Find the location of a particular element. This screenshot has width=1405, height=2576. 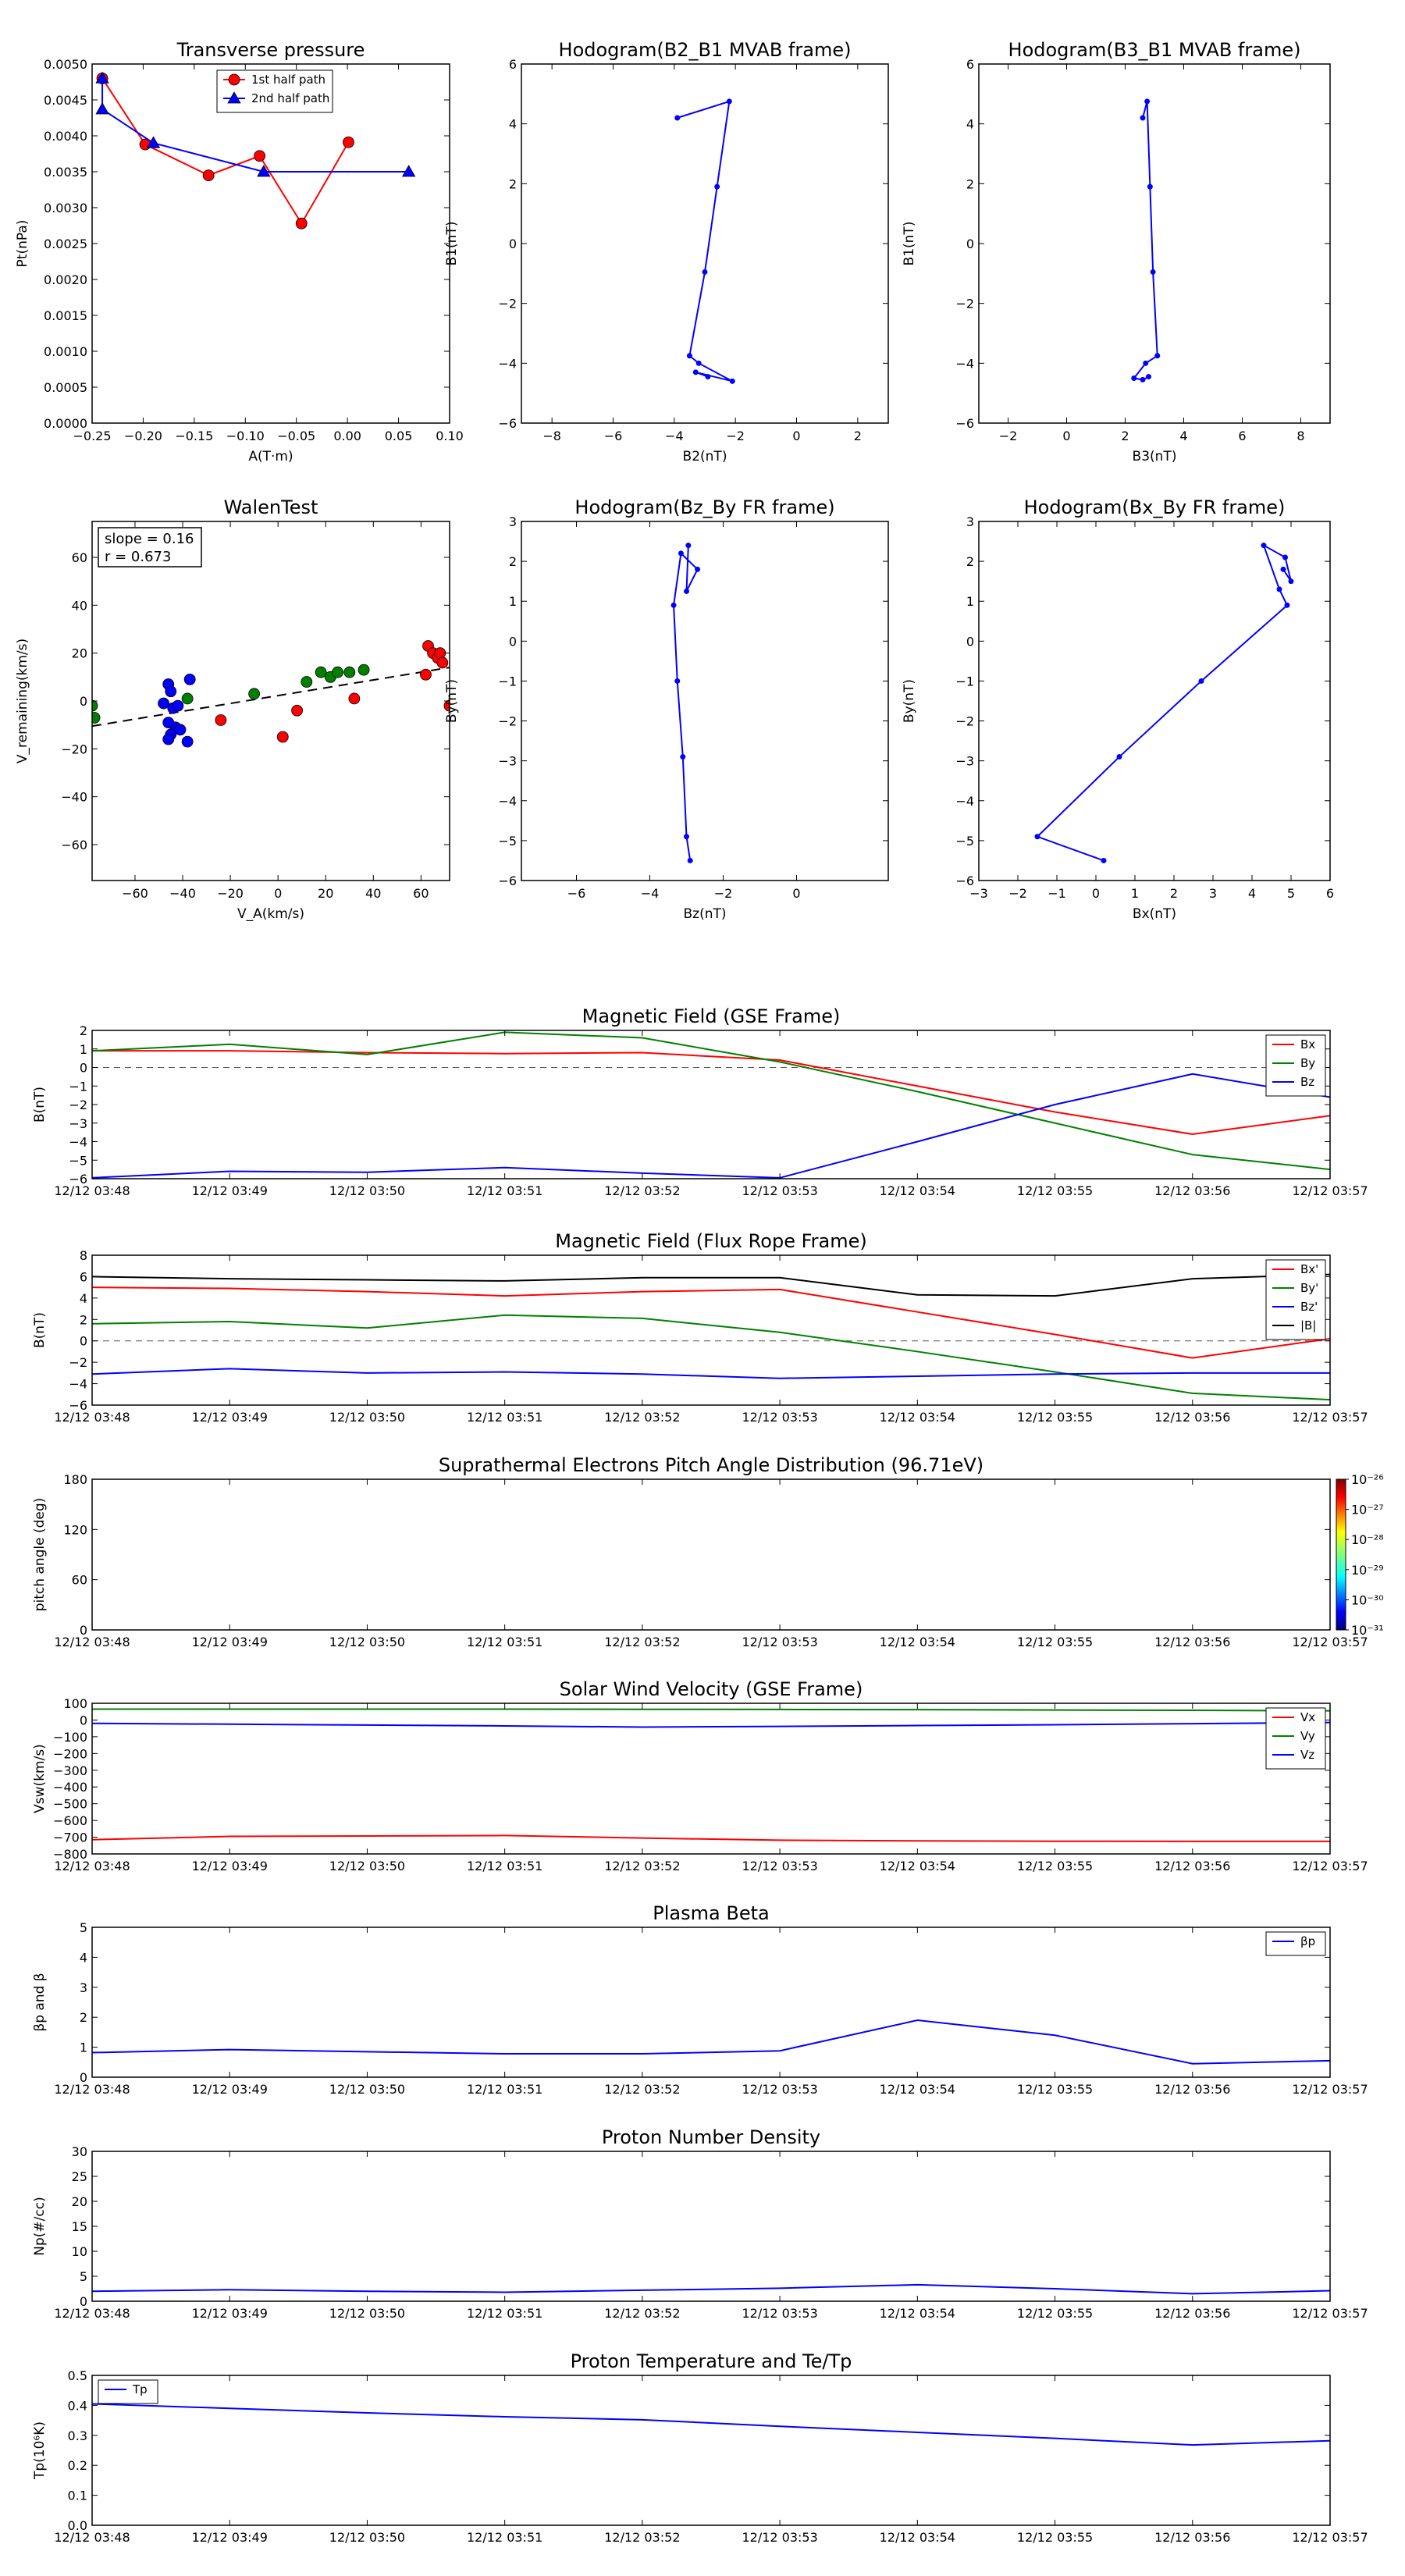

y-tick-label: 100 is located at coordinates (75, 1703).